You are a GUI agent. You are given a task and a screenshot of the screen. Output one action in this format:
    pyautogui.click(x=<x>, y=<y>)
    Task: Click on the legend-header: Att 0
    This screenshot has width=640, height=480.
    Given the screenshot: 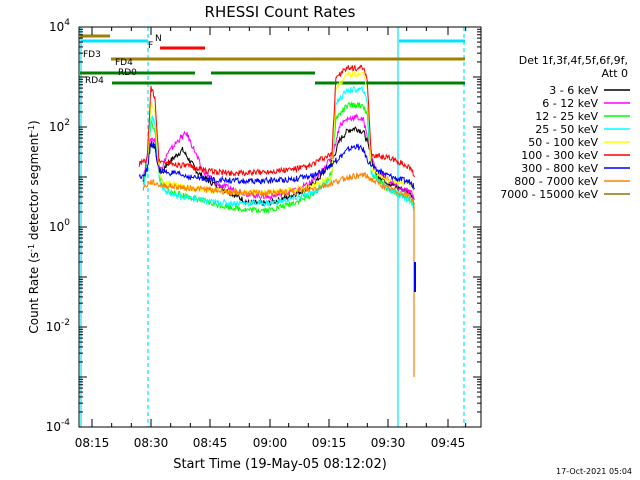 What is the action you would take?
    pyautogui.click(x=615, y=73)
    